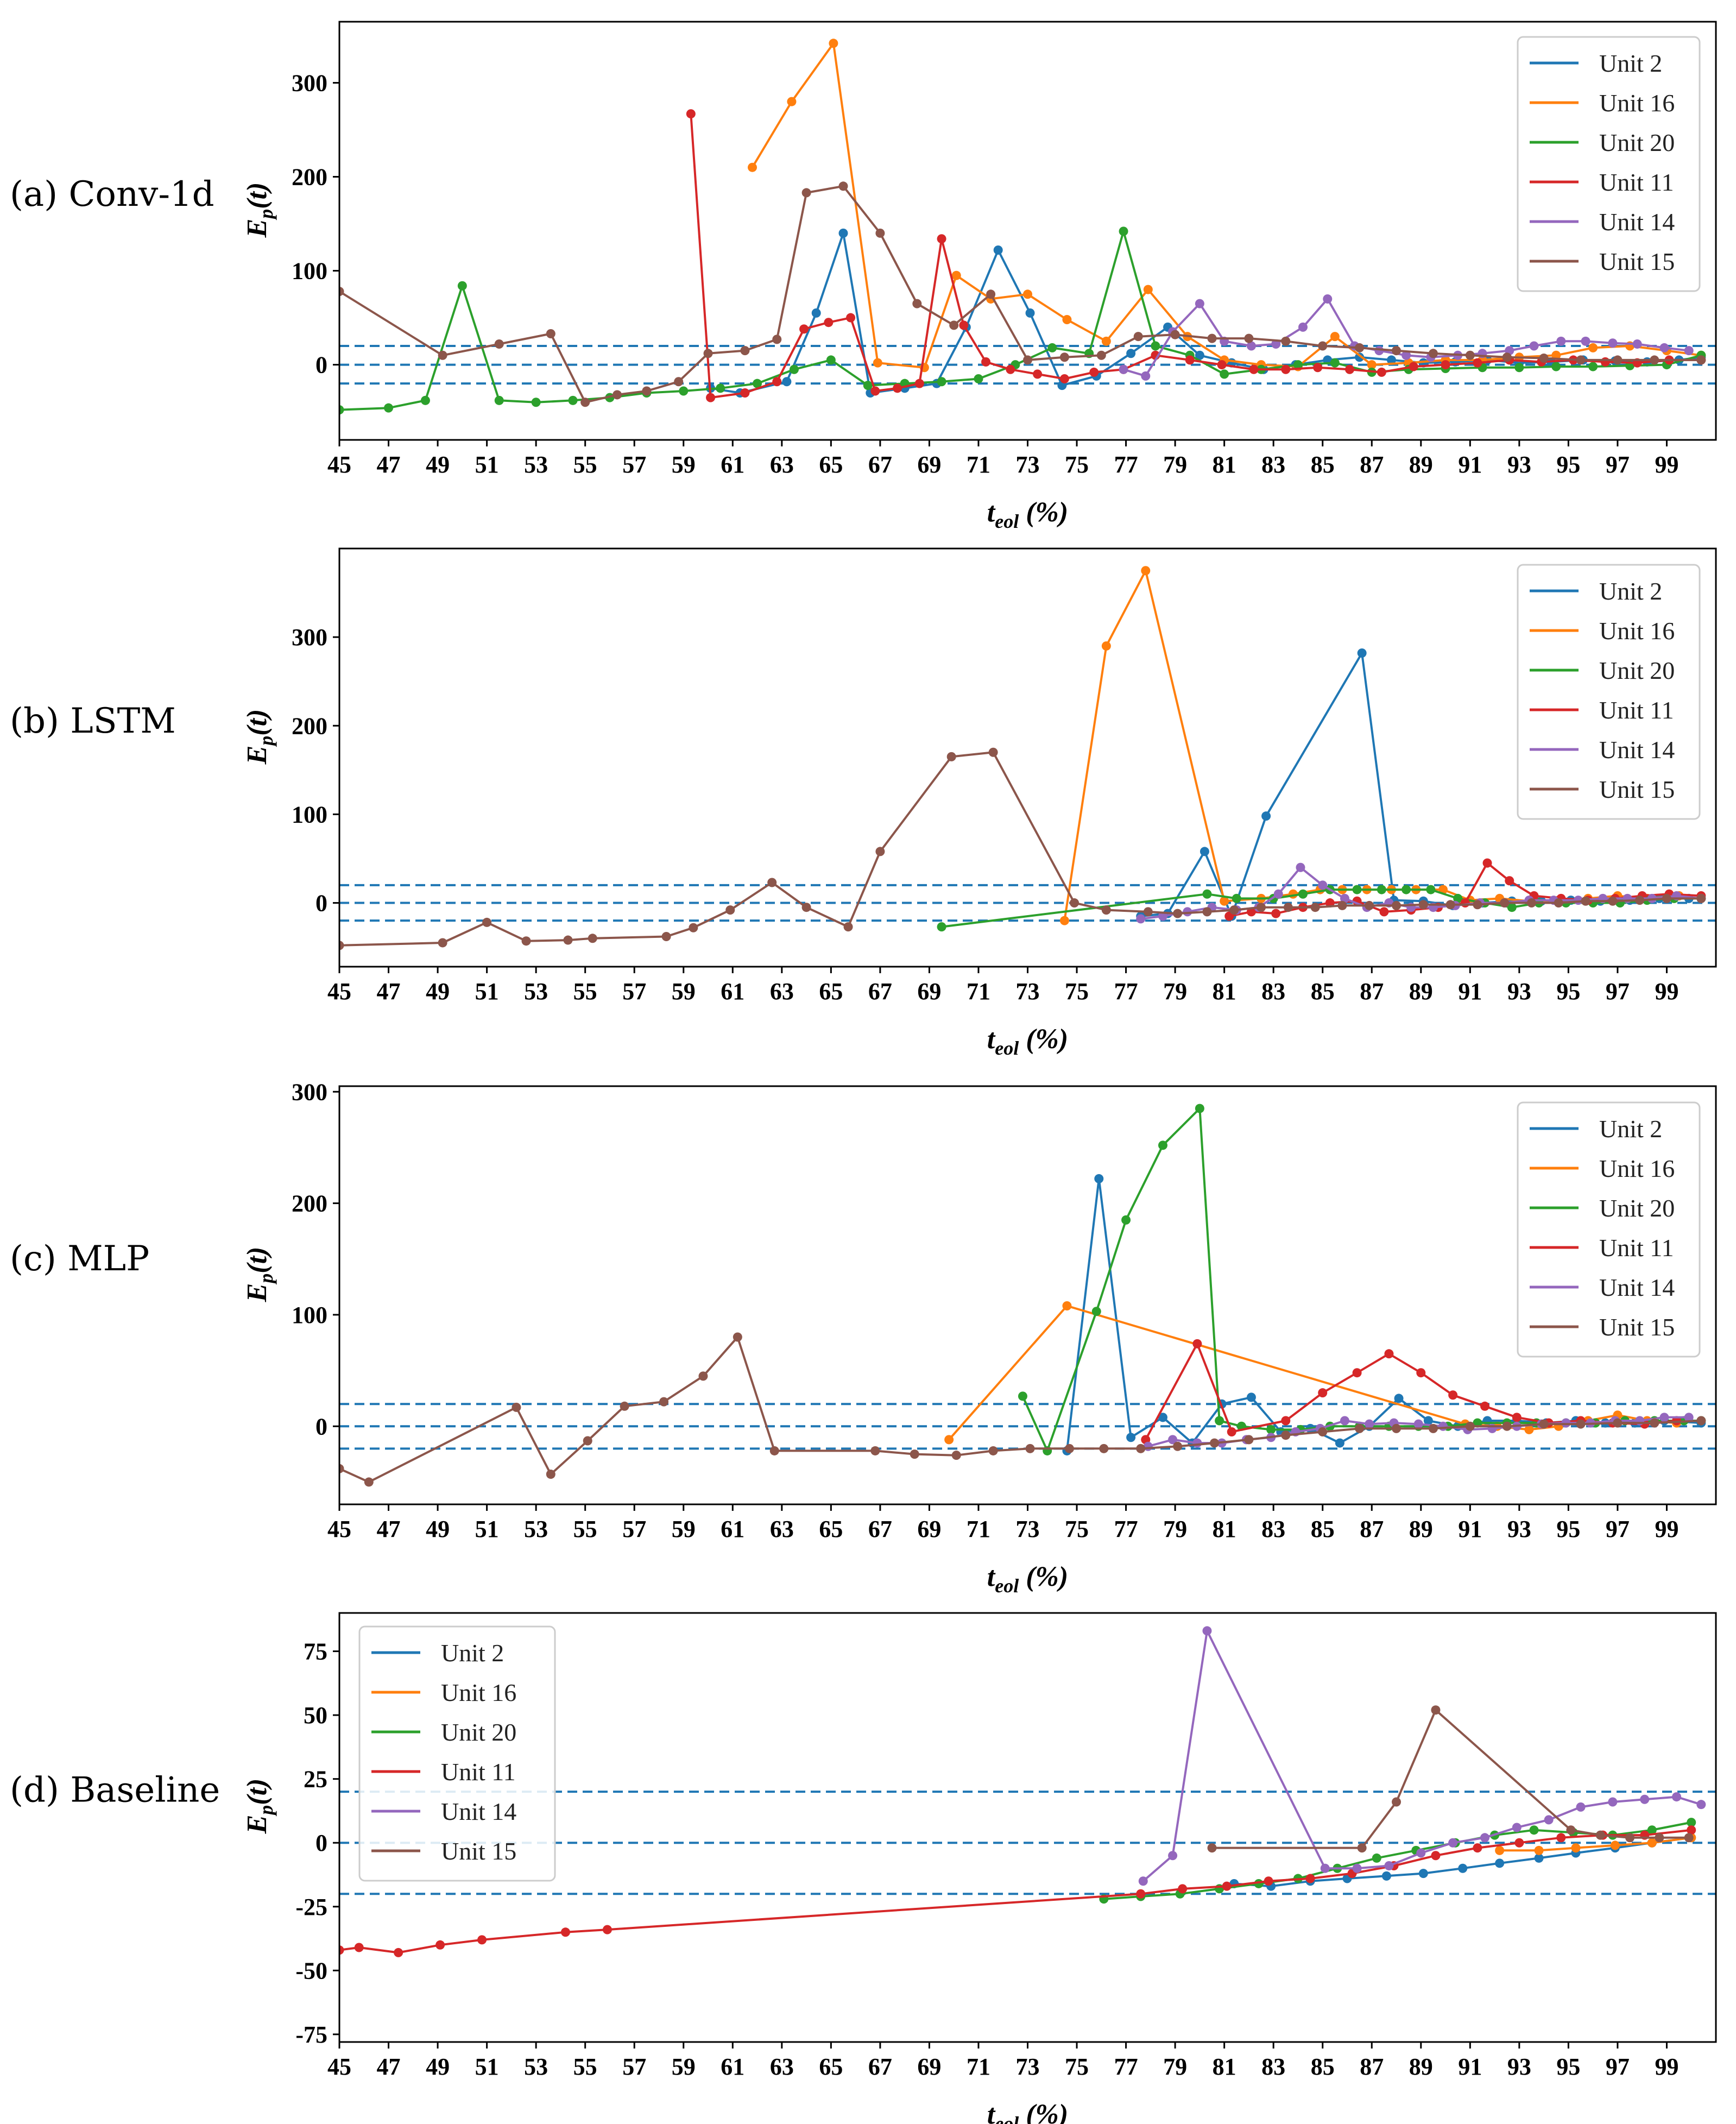 The height and width of the screenshot is (2124, 1736). Describe the element at coordinates (634, 464) in the screenshot. I see `x-tick-label: 57` at that location.